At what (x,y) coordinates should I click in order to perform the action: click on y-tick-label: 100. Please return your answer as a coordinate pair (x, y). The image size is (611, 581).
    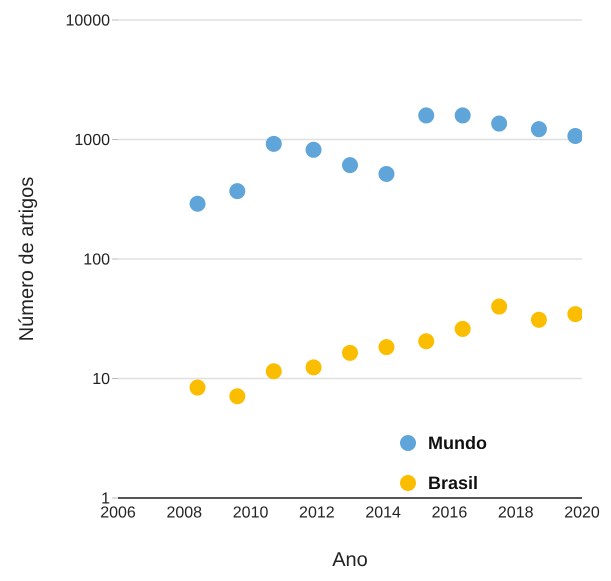
    Looking at the image, I should click on (96, 260).